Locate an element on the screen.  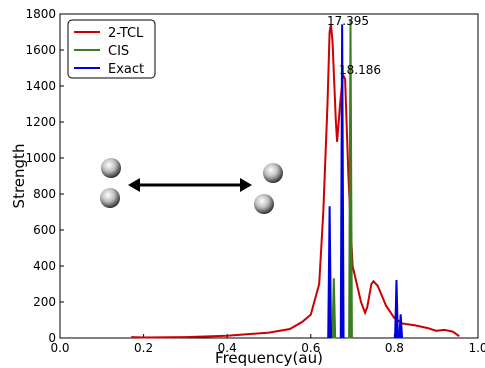
x-tick-label: 1.0 is located at coordinates (476, 348).